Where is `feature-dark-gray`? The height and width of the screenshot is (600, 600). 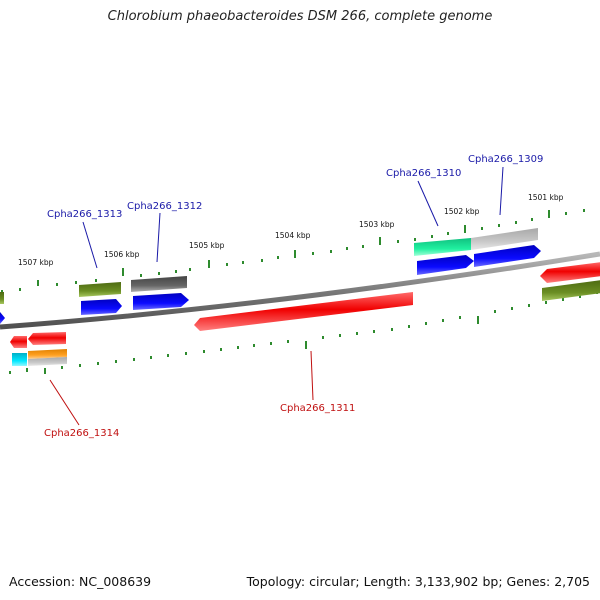
feature-dark-gray is located at coordinates (159, 284).